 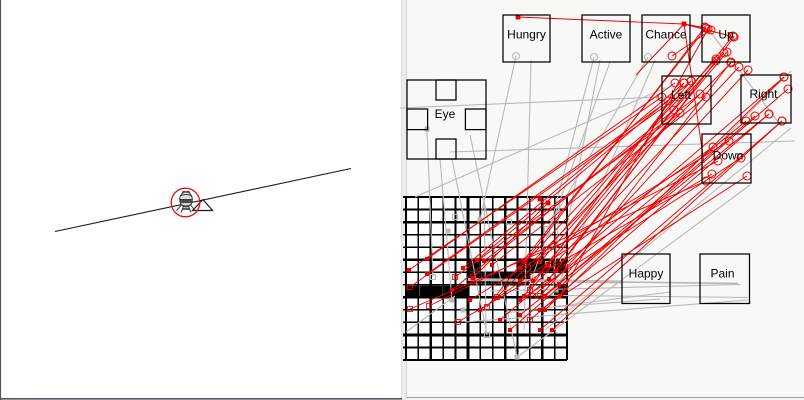 I want to click on svg-text: Happy, so click(x=646, y=274).